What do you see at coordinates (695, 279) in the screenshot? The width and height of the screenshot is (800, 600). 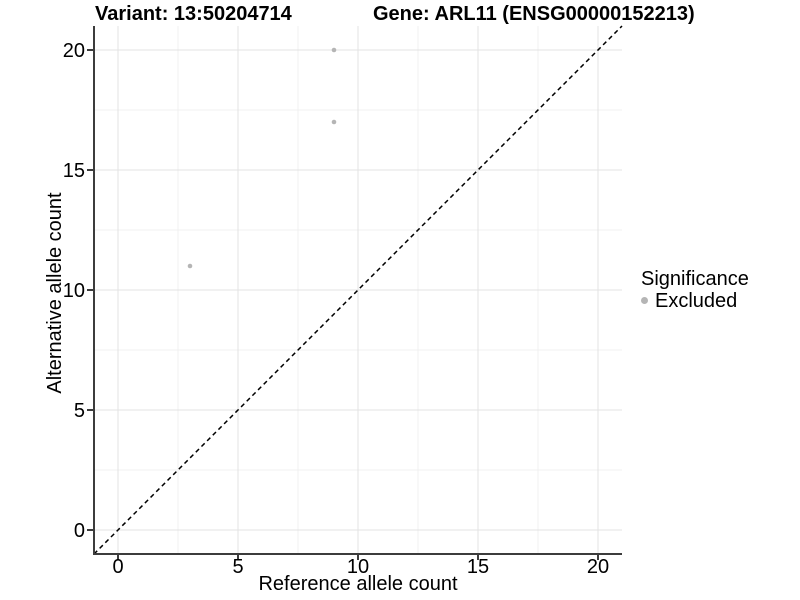 I see `legend-title: Significance` at bounding box center [695, 279].